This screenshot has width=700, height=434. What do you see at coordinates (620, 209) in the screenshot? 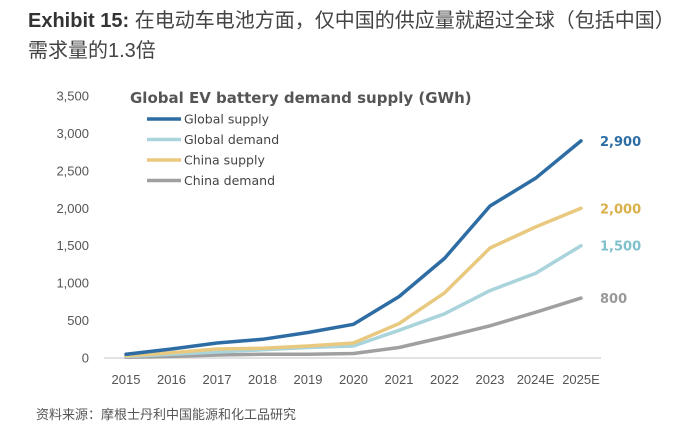
I see `end-label-china-supply: 2,000` at bounding box center [620, 209].